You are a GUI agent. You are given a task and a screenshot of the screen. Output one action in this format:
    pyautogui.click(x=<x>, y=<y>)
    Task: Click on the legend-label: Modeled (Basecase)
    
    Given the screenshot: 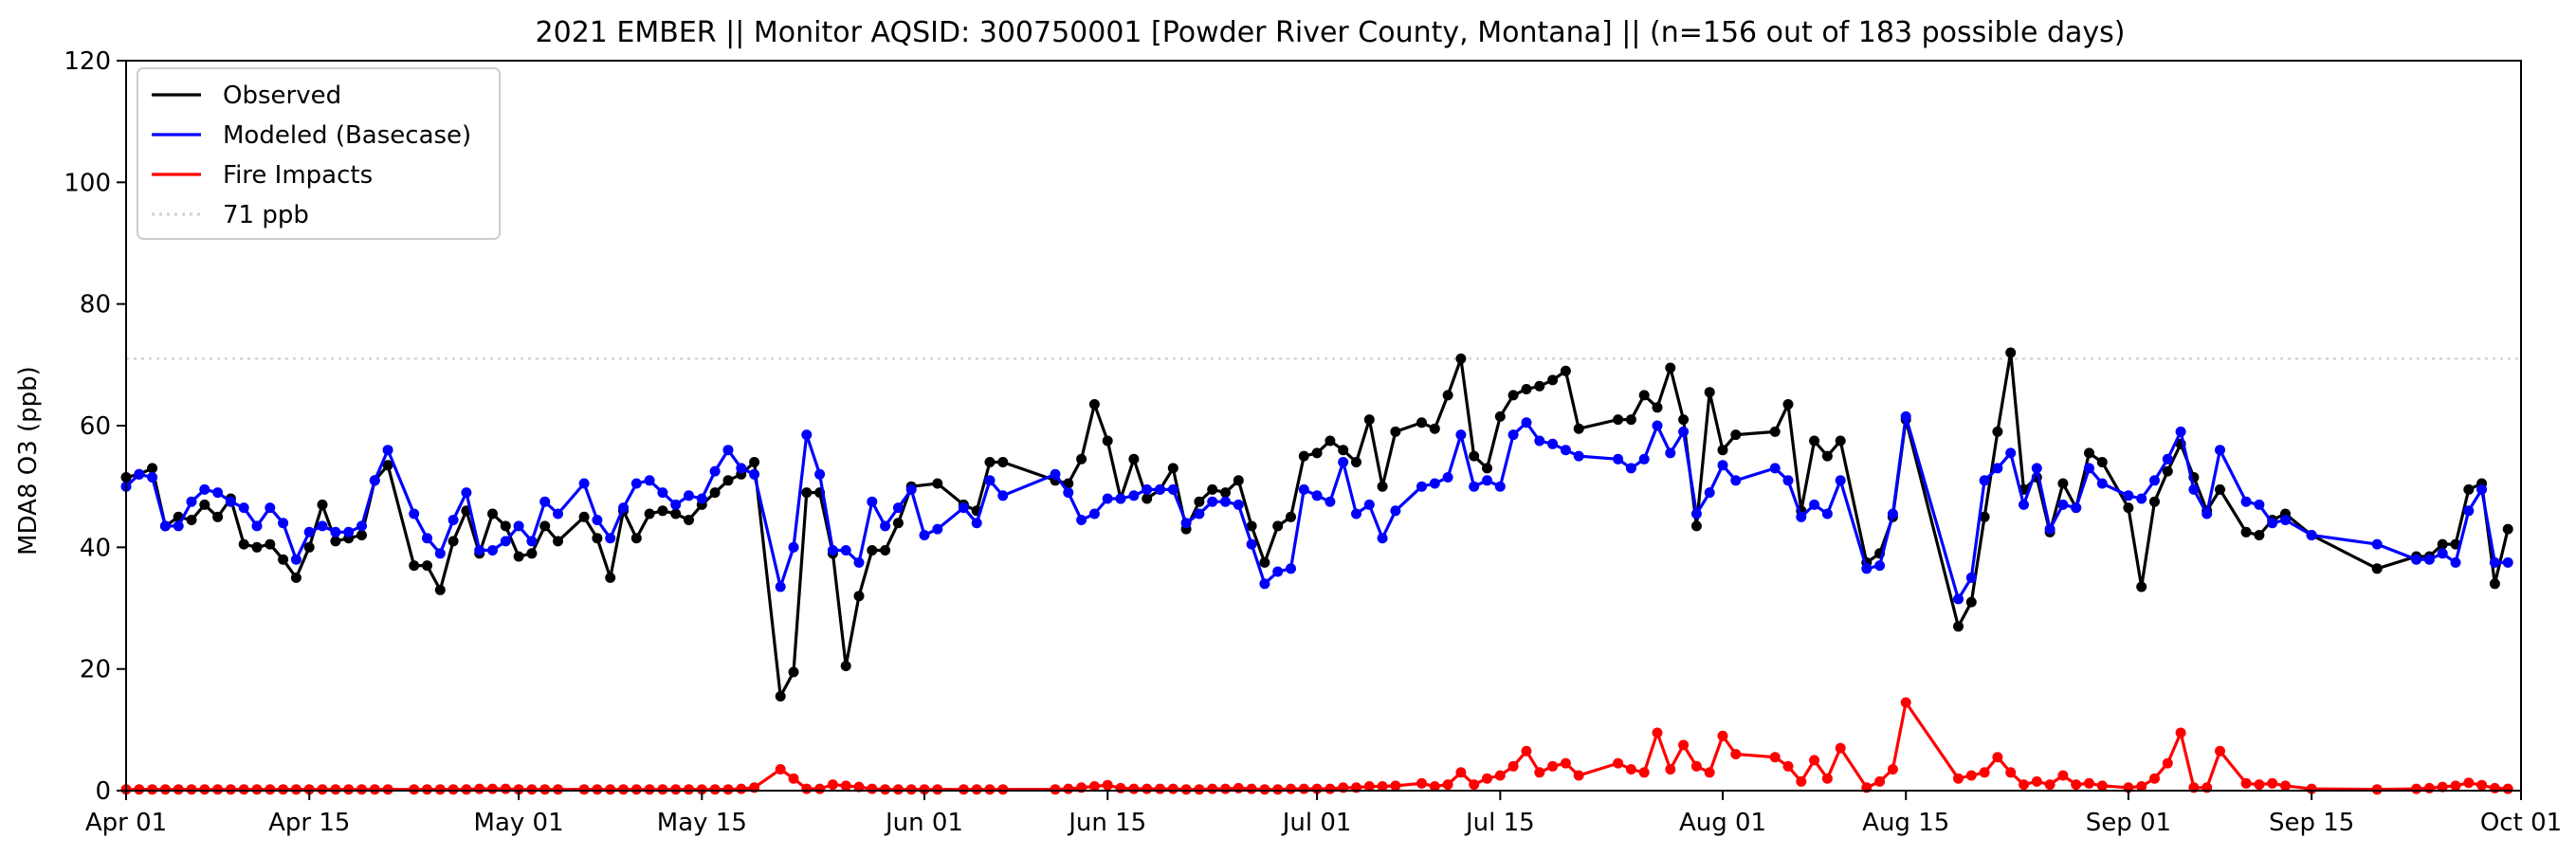 What is the action you would take?
    pyautogui.click(x=347, y=135)
    